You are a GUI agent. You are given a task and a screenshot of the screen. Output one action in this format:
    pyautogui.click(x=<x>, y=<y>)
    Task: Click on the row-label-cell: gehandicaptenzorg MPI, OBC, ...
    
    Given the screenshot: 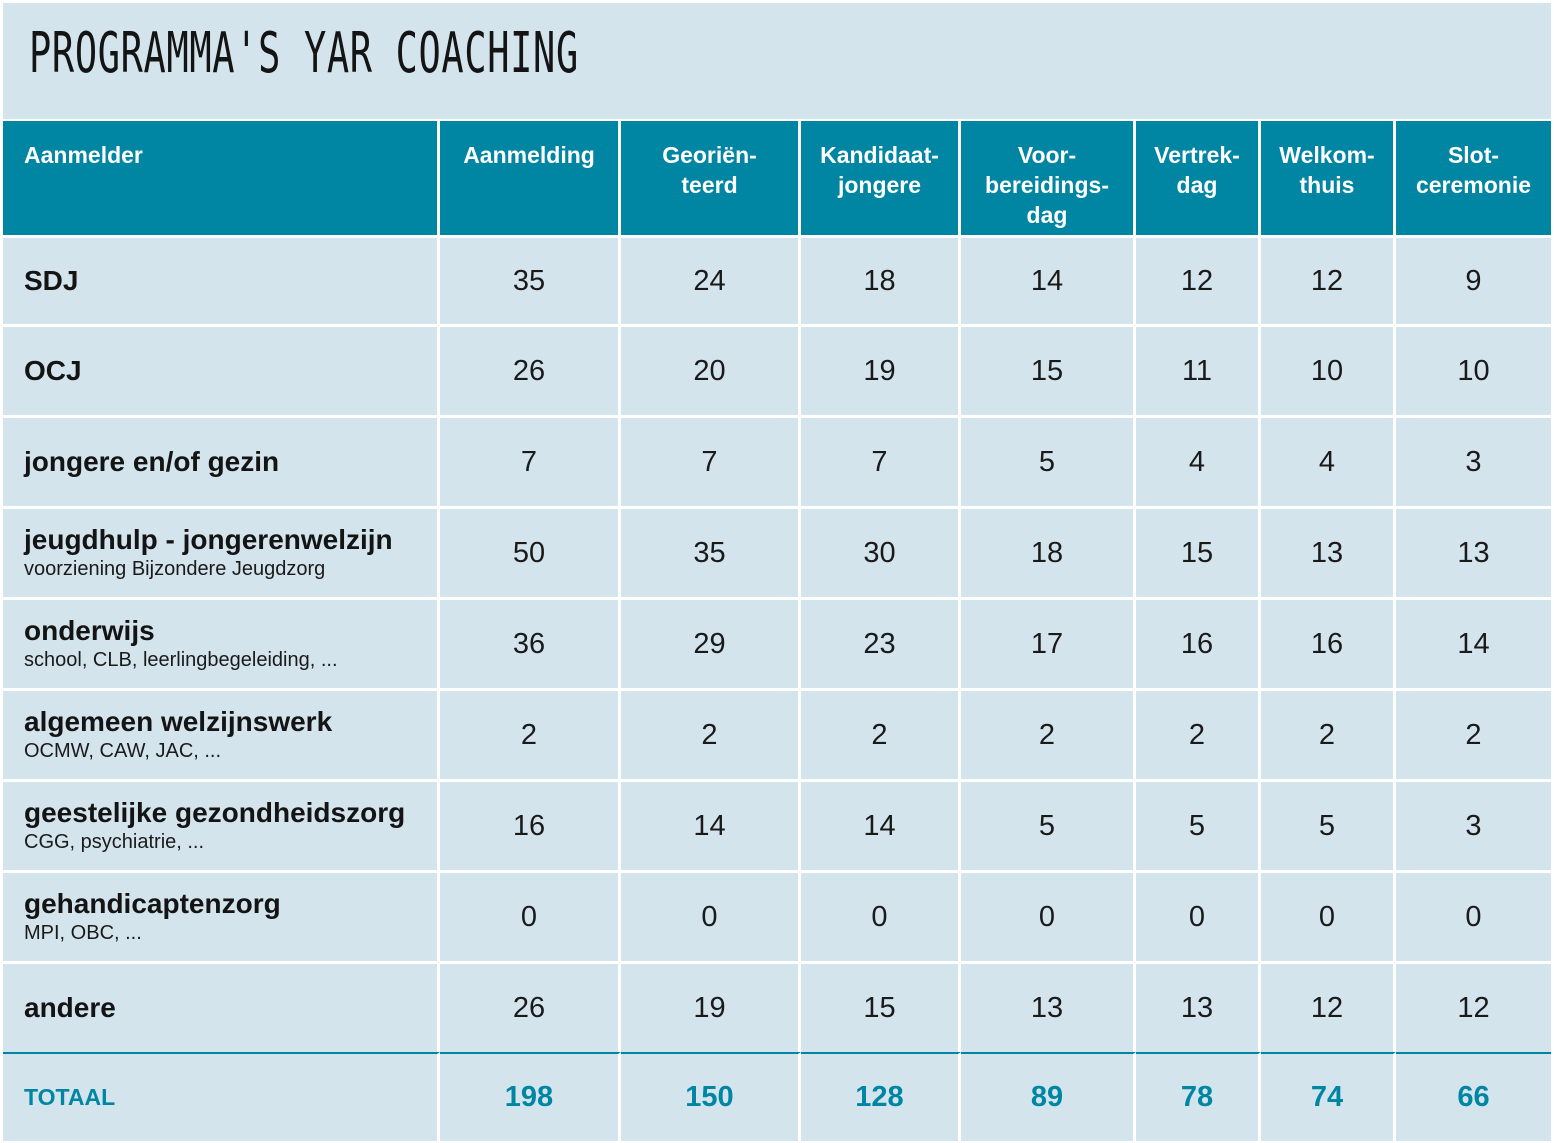 What is the action you would take?
    pyautogui.click(x=221, y=915)
    